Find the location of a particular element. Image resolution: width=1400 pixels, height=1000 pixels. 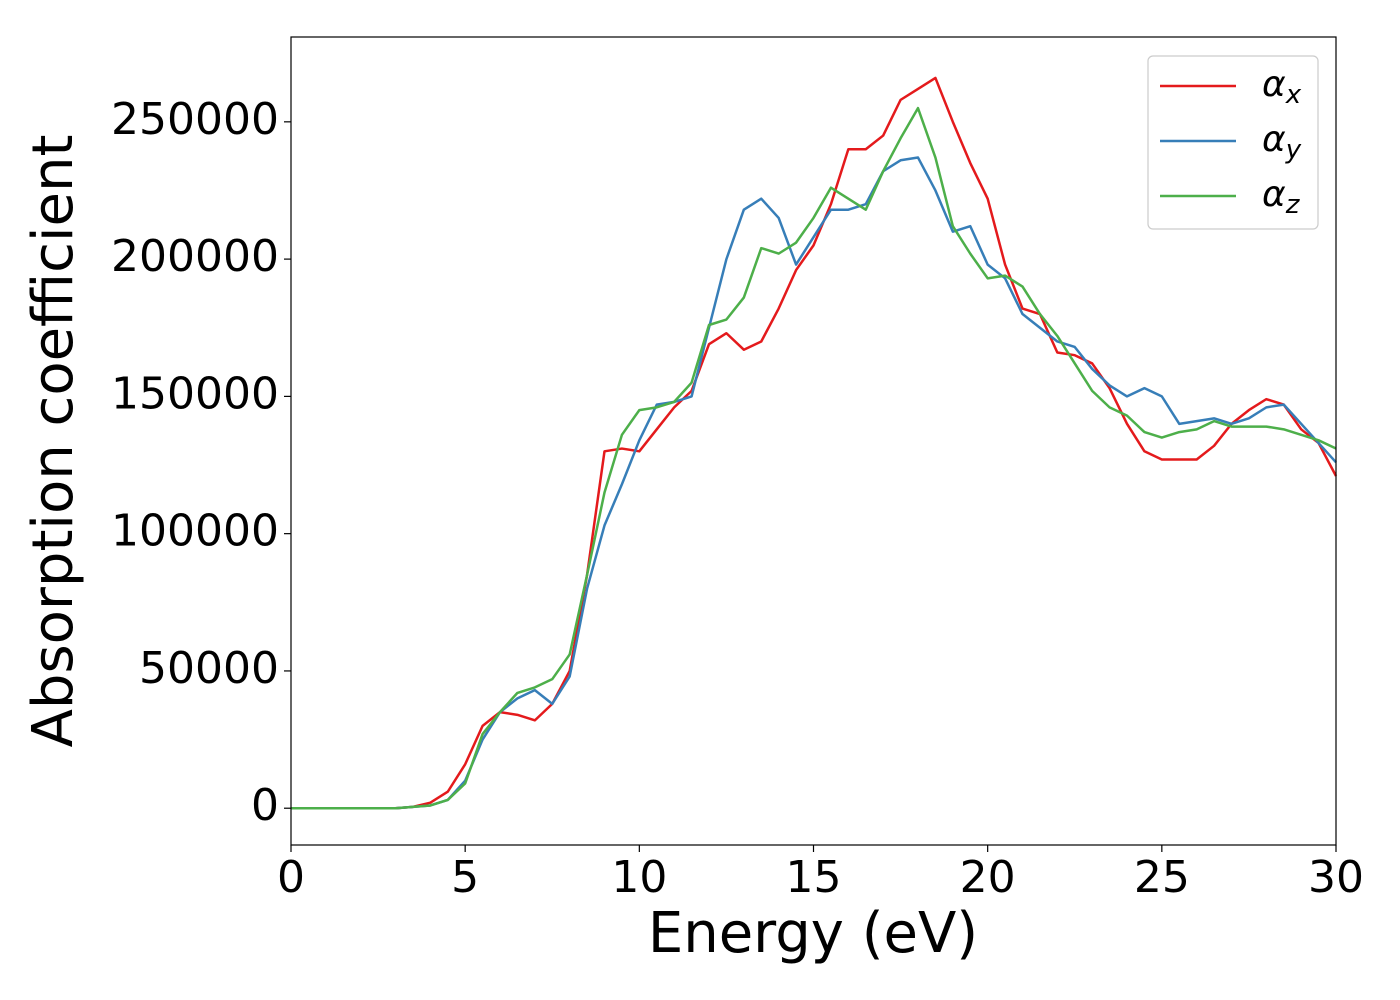

x-tick-label: 0 is located at coordinates (291, 877).